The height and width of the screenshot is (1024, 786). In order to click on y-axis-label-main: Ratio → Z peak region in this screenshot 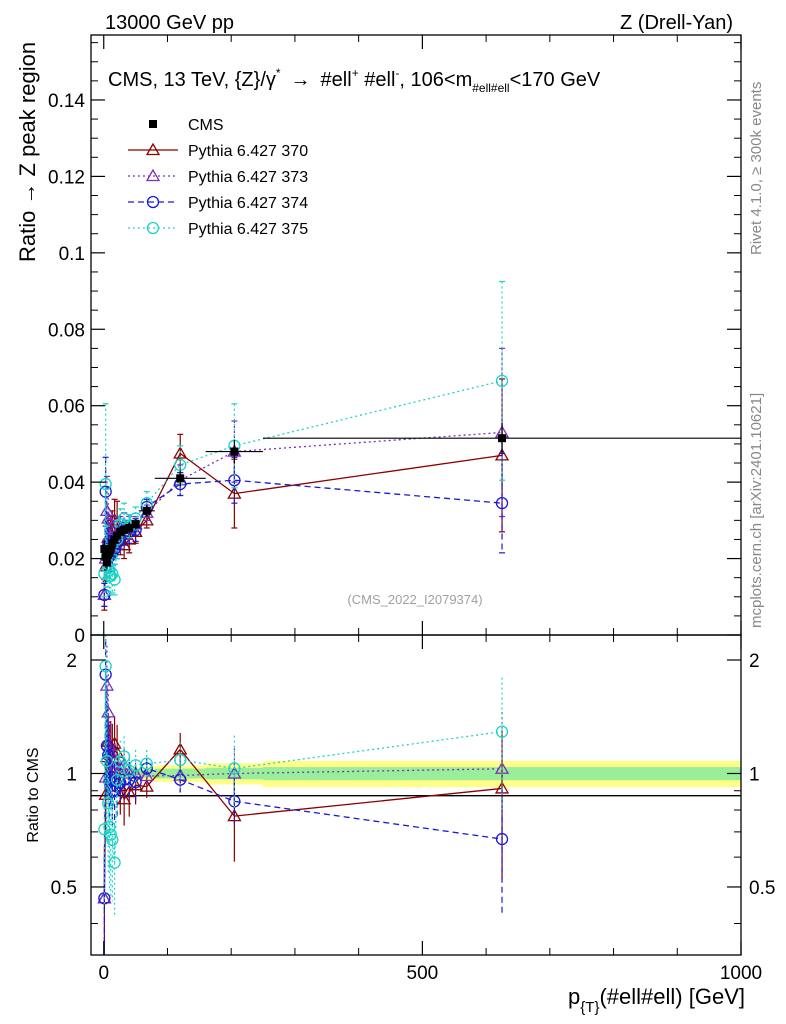, I will do `click(27, 152)`.